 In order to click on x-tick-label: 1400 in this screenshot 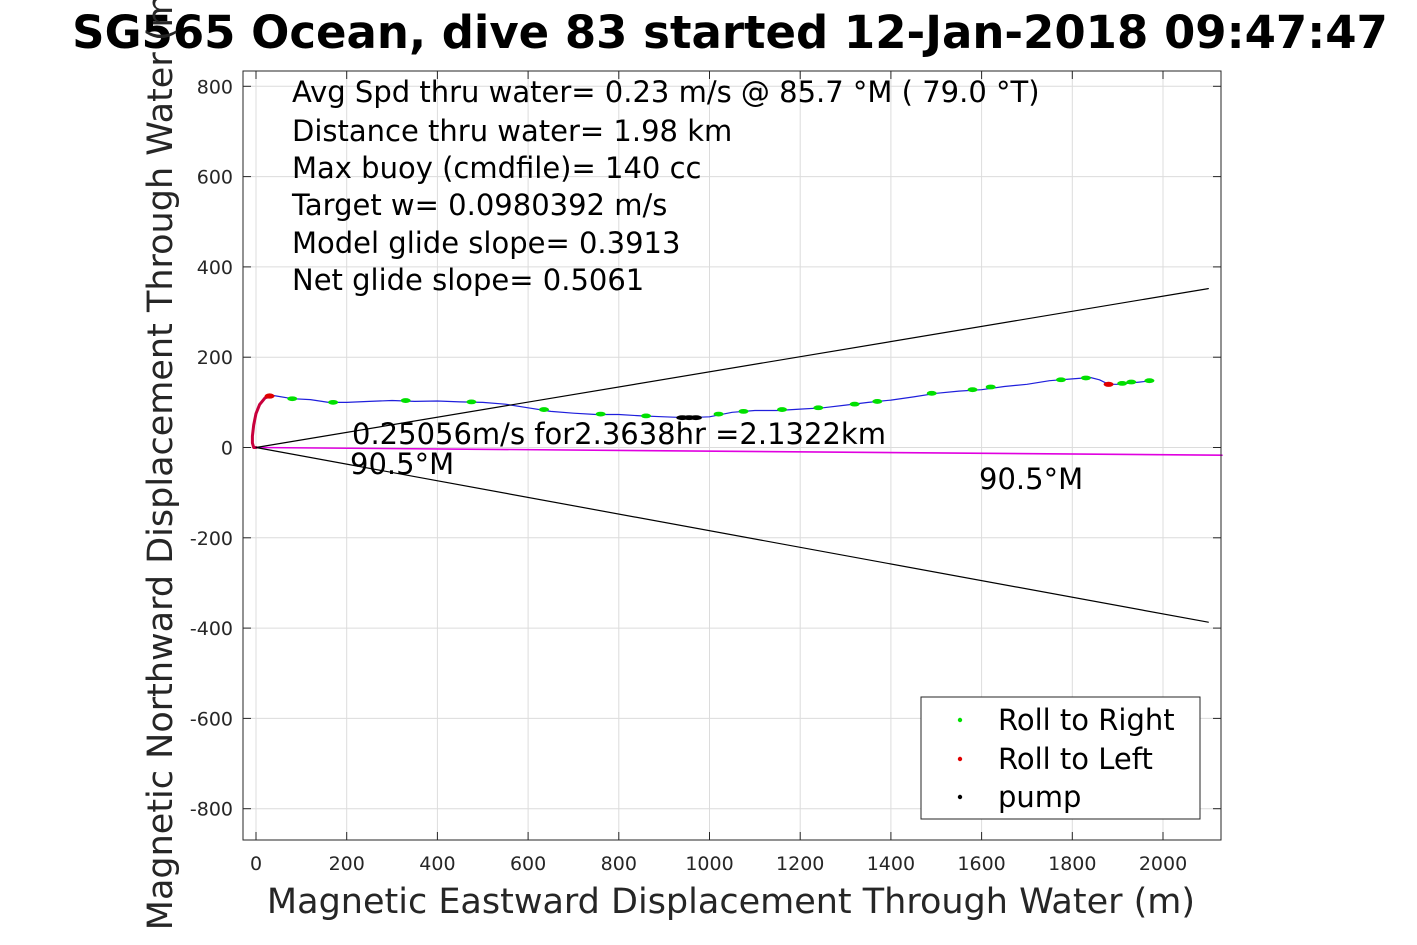, I will do `click(891, 864)`.